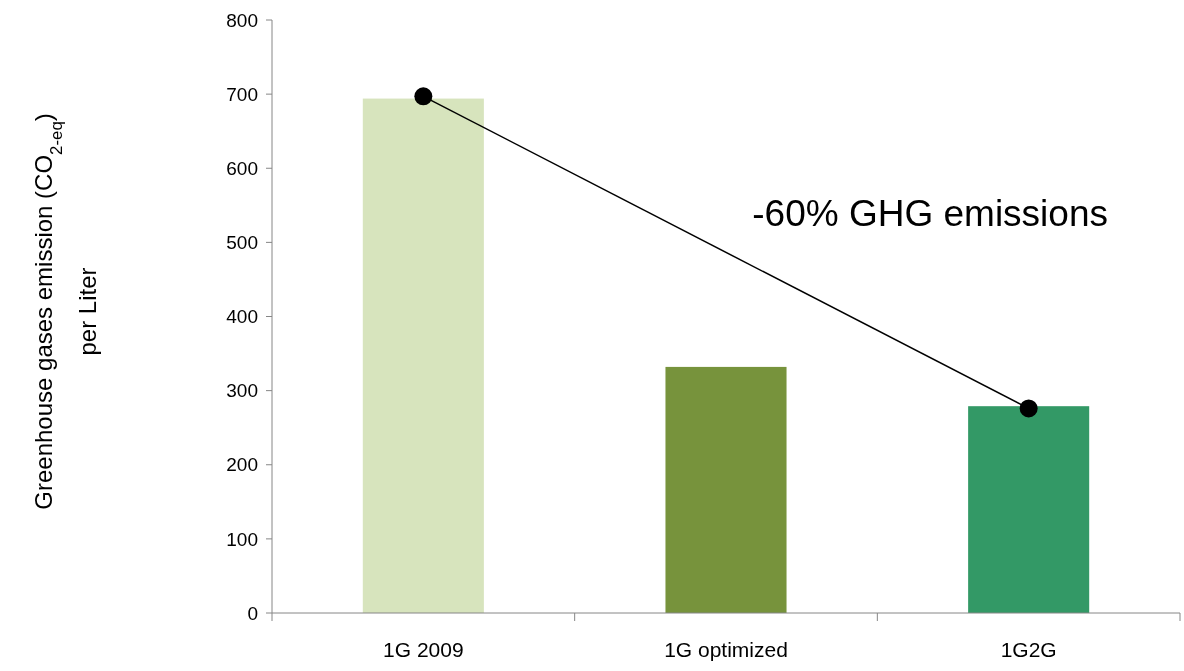  Describe the element at coordinates (930, 213) in the screenshot. I see `annotation: -60% GHG emissions` at that location.